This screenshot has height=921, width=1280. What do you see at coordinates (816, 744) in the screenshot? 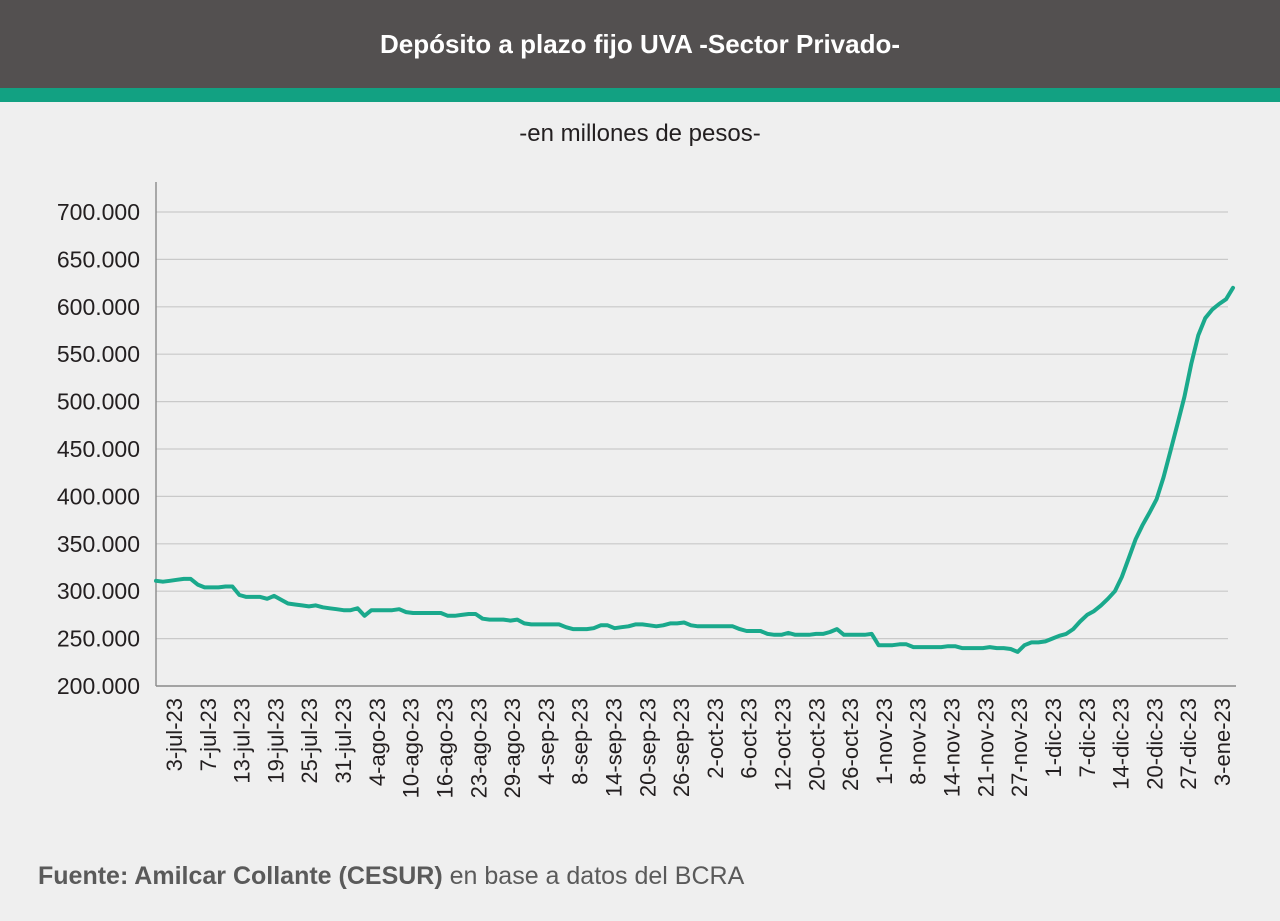
I see `x-tick-label: 20-oct-23` at bounding box center [816, 744].